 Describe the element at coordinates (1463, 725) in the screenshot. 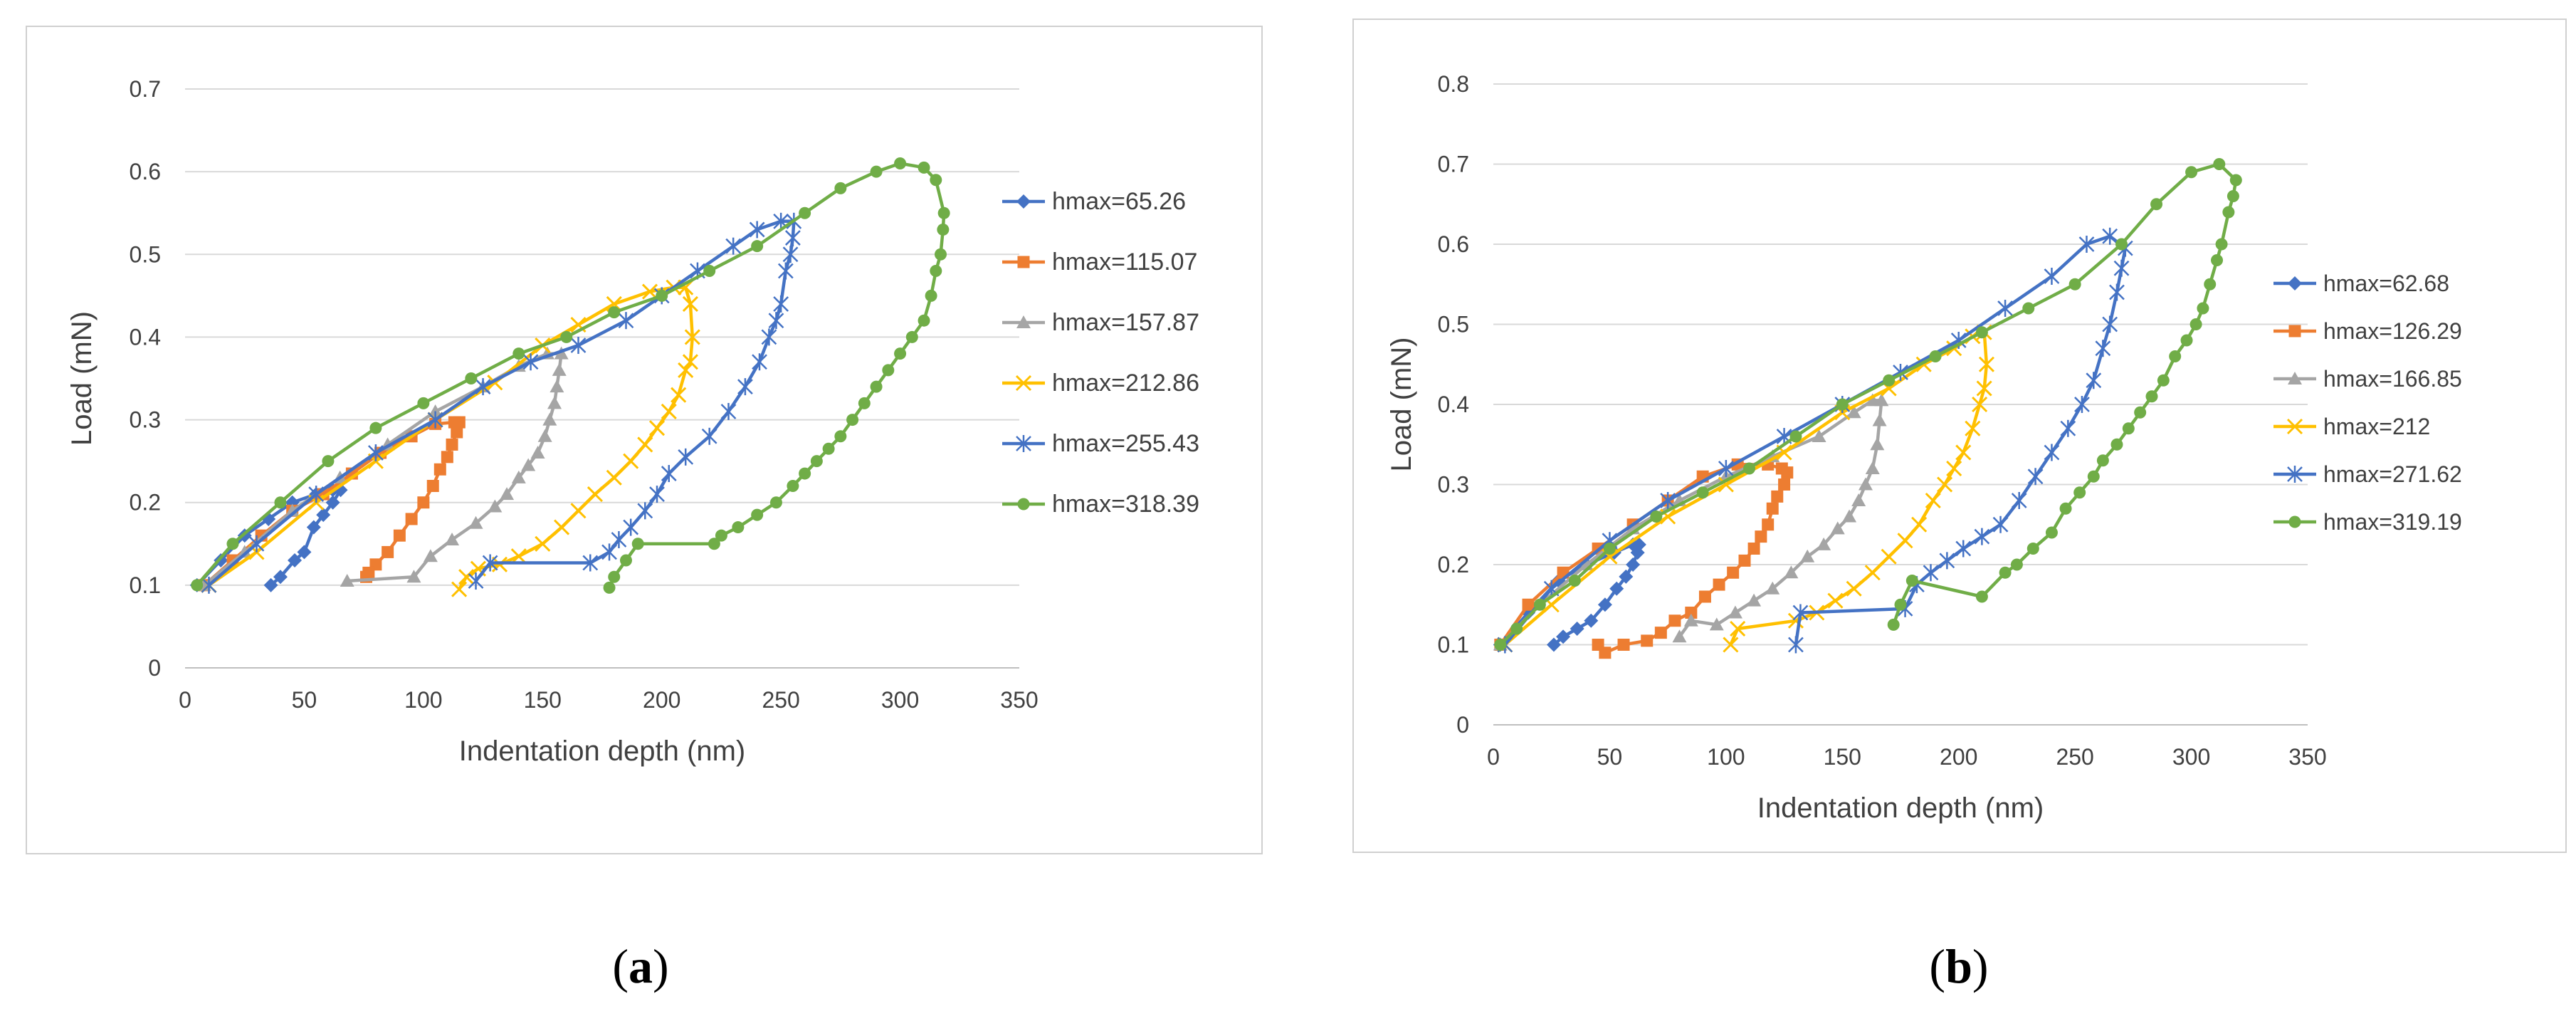

I see `y-tick-label: 0` at that location.